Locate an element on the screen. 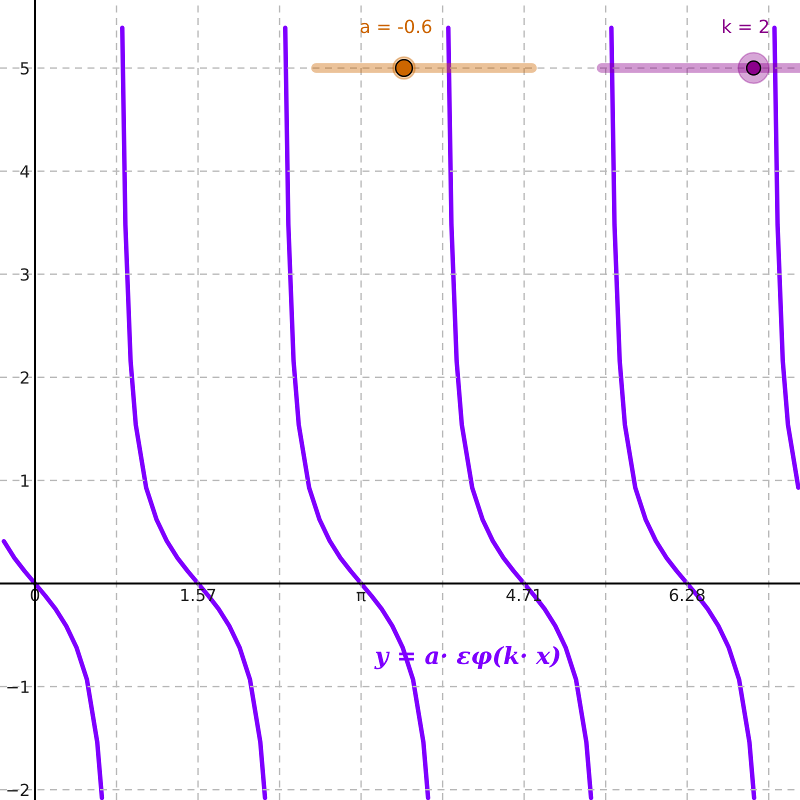  y-tick-label: 4 is located at coordinates (25, 171).